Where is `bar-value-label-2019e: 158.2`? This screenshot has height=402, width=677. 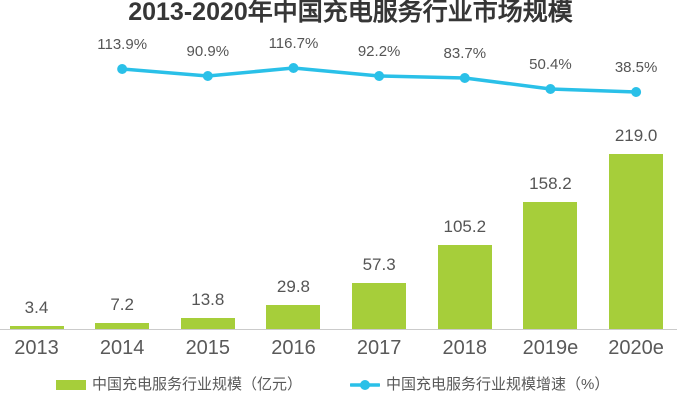
bar-value-label-2019e: 158.2 is located at coordinates (550, 183).